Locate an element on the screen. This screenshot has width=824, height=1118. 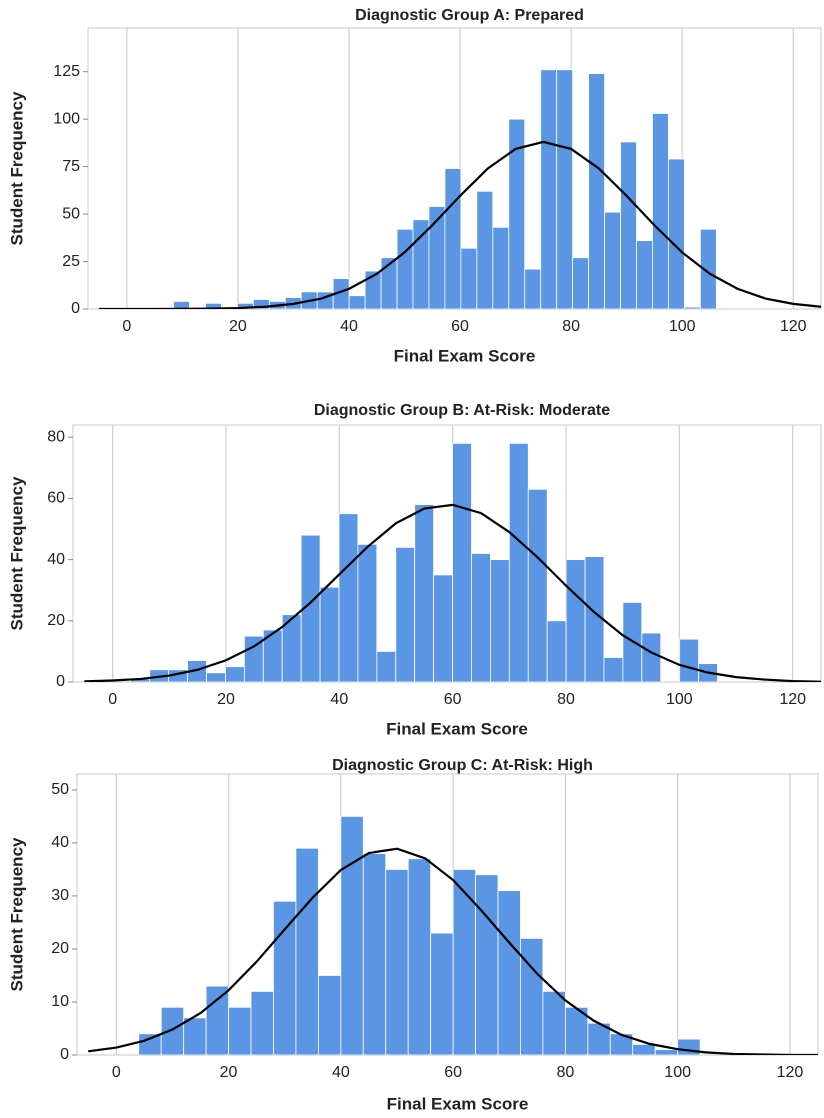
y-tick-label: 80 is located at coordinates (56, 436).